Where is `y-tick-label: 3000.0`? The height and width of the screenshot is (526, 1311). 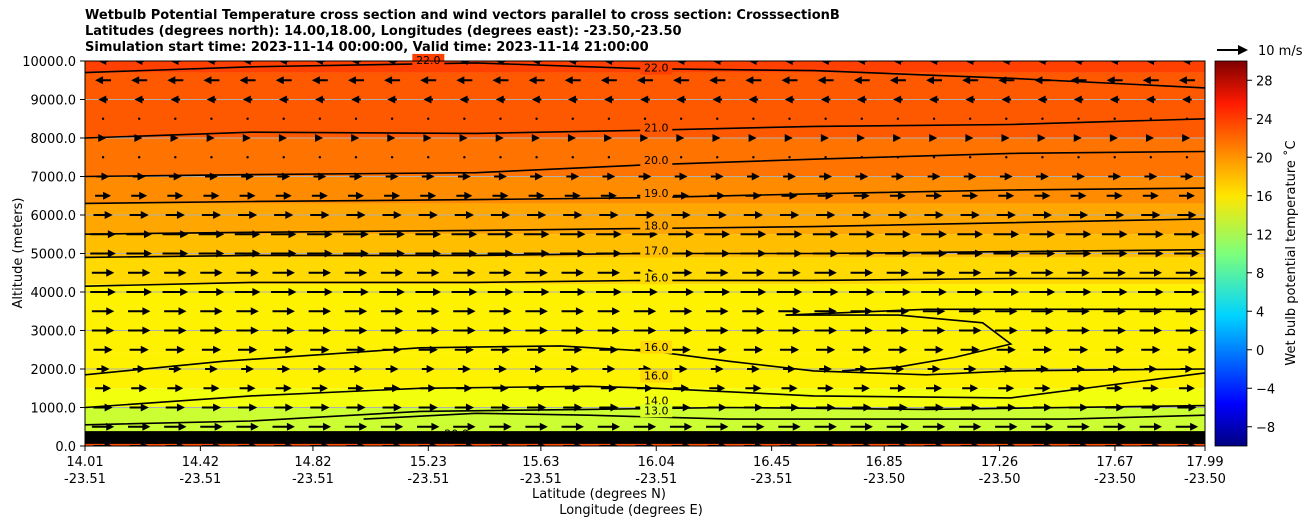 y-tick-label: 3000.0 is located at coordinates (54, 332).